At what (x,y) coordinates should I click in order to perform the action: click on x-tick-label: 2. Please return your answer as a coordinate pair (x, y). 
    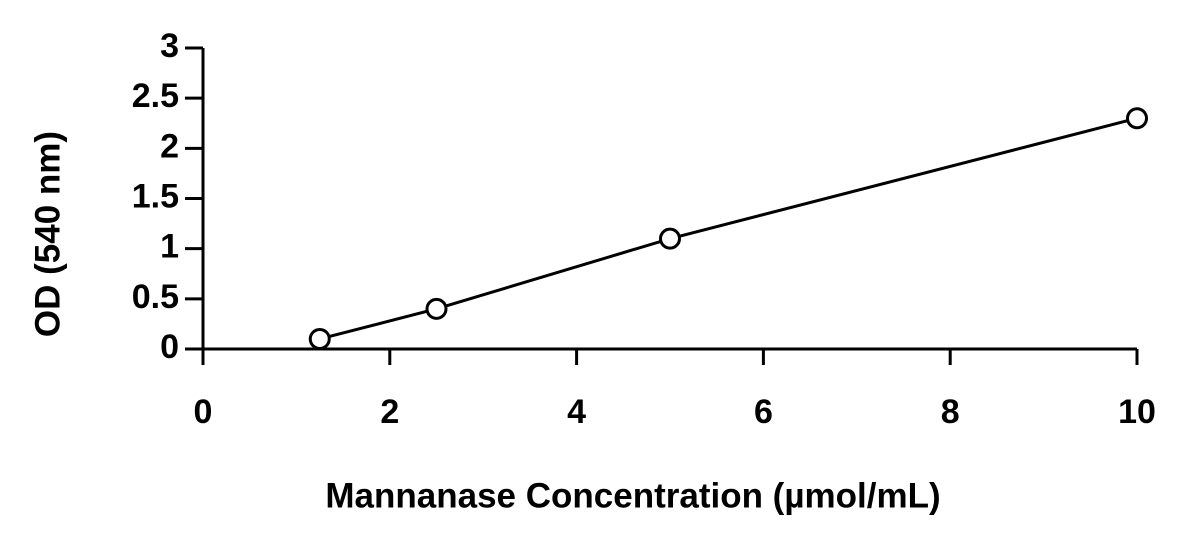
    Looking at the image, I should click on (389, 412).